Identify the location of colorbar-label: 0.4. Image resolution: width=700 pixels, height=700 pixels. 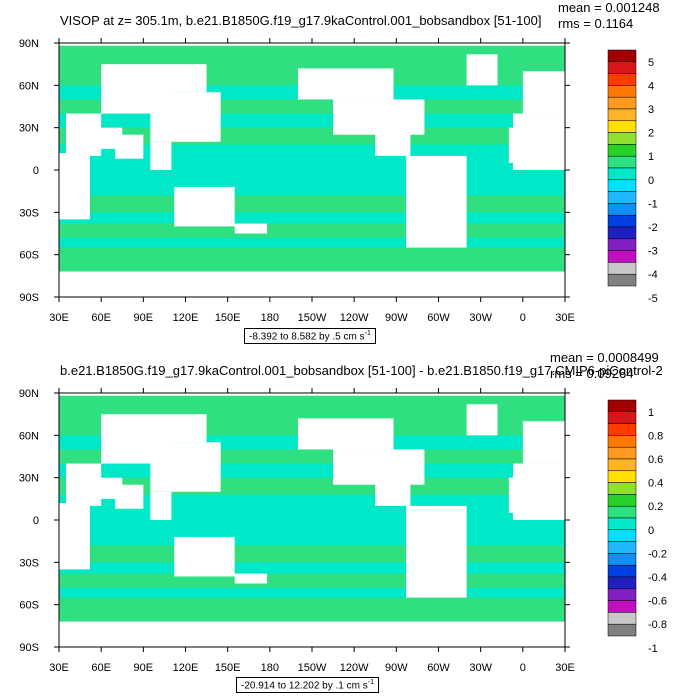
(655, 484).